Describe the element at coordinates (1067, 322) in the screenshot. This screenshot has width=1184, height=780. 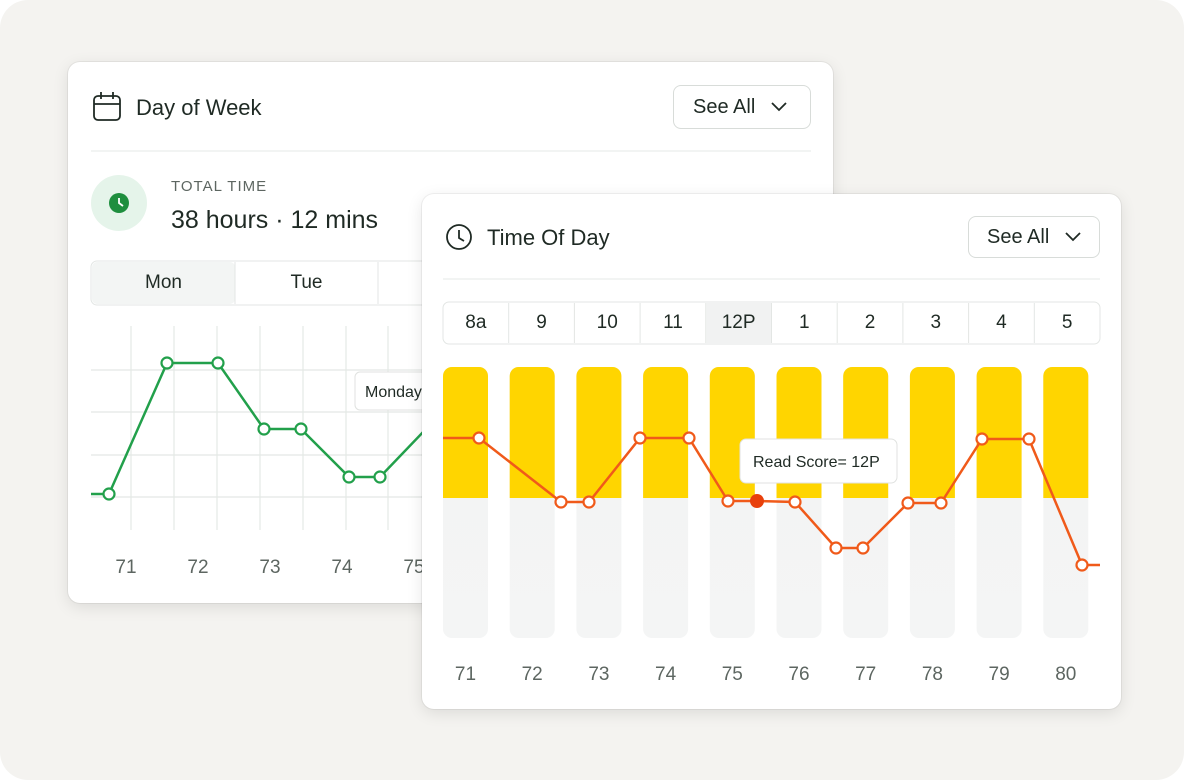
I see `hour-cell: 5` at that location.